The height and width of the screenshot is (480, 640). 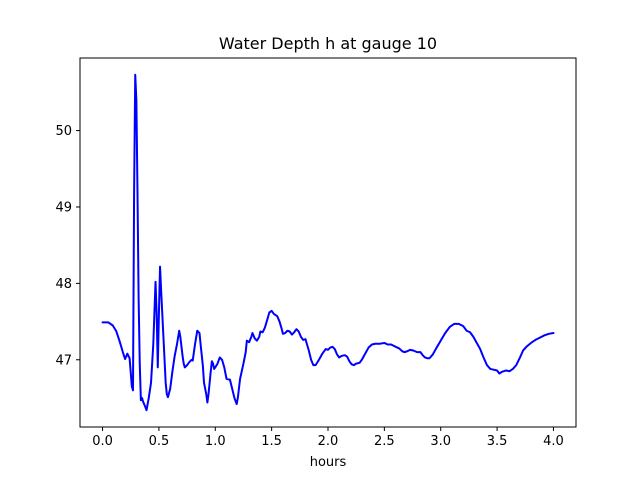 What do you see at coordinates (63, 284) in the screenshot?
I see `y-tick-label: 48` at bounding box center [63, 284].